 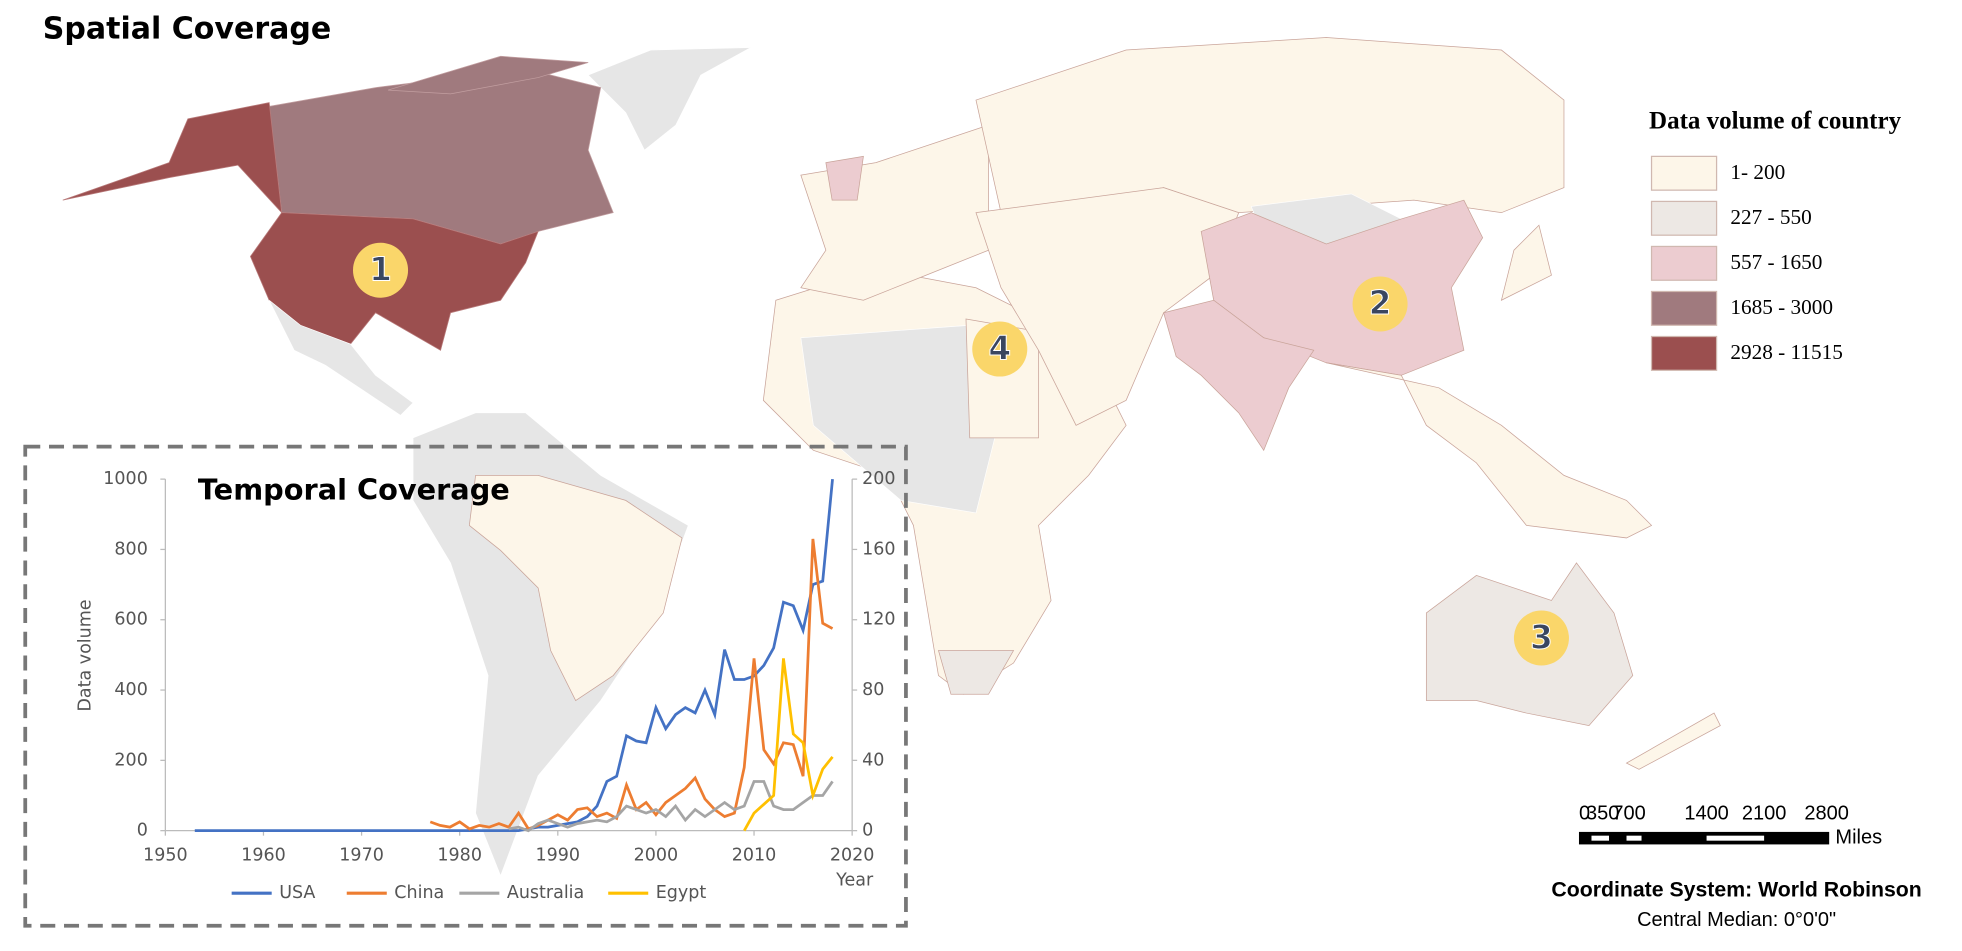 I want to click on scale-label: 350, so click(x=1602, y=814).